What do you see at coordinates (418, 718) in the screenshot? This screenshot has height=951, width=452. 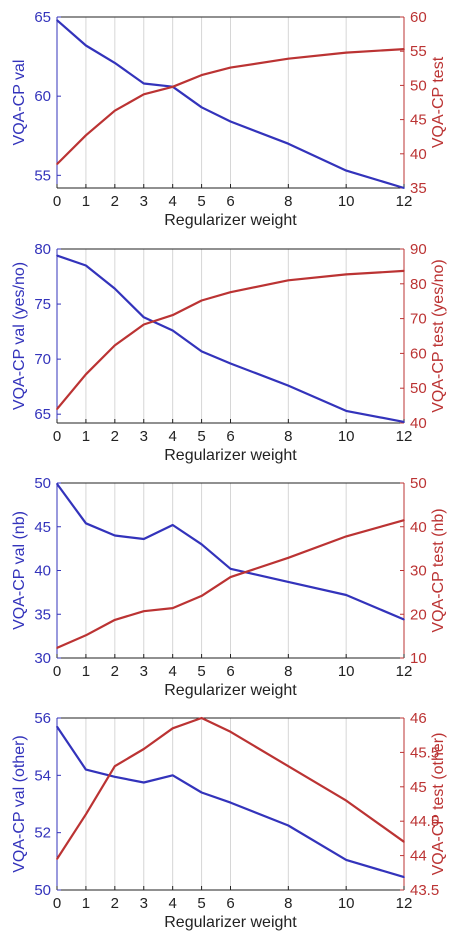 I see `right-y-tick-label: 46` at bounding box center [418, 718].